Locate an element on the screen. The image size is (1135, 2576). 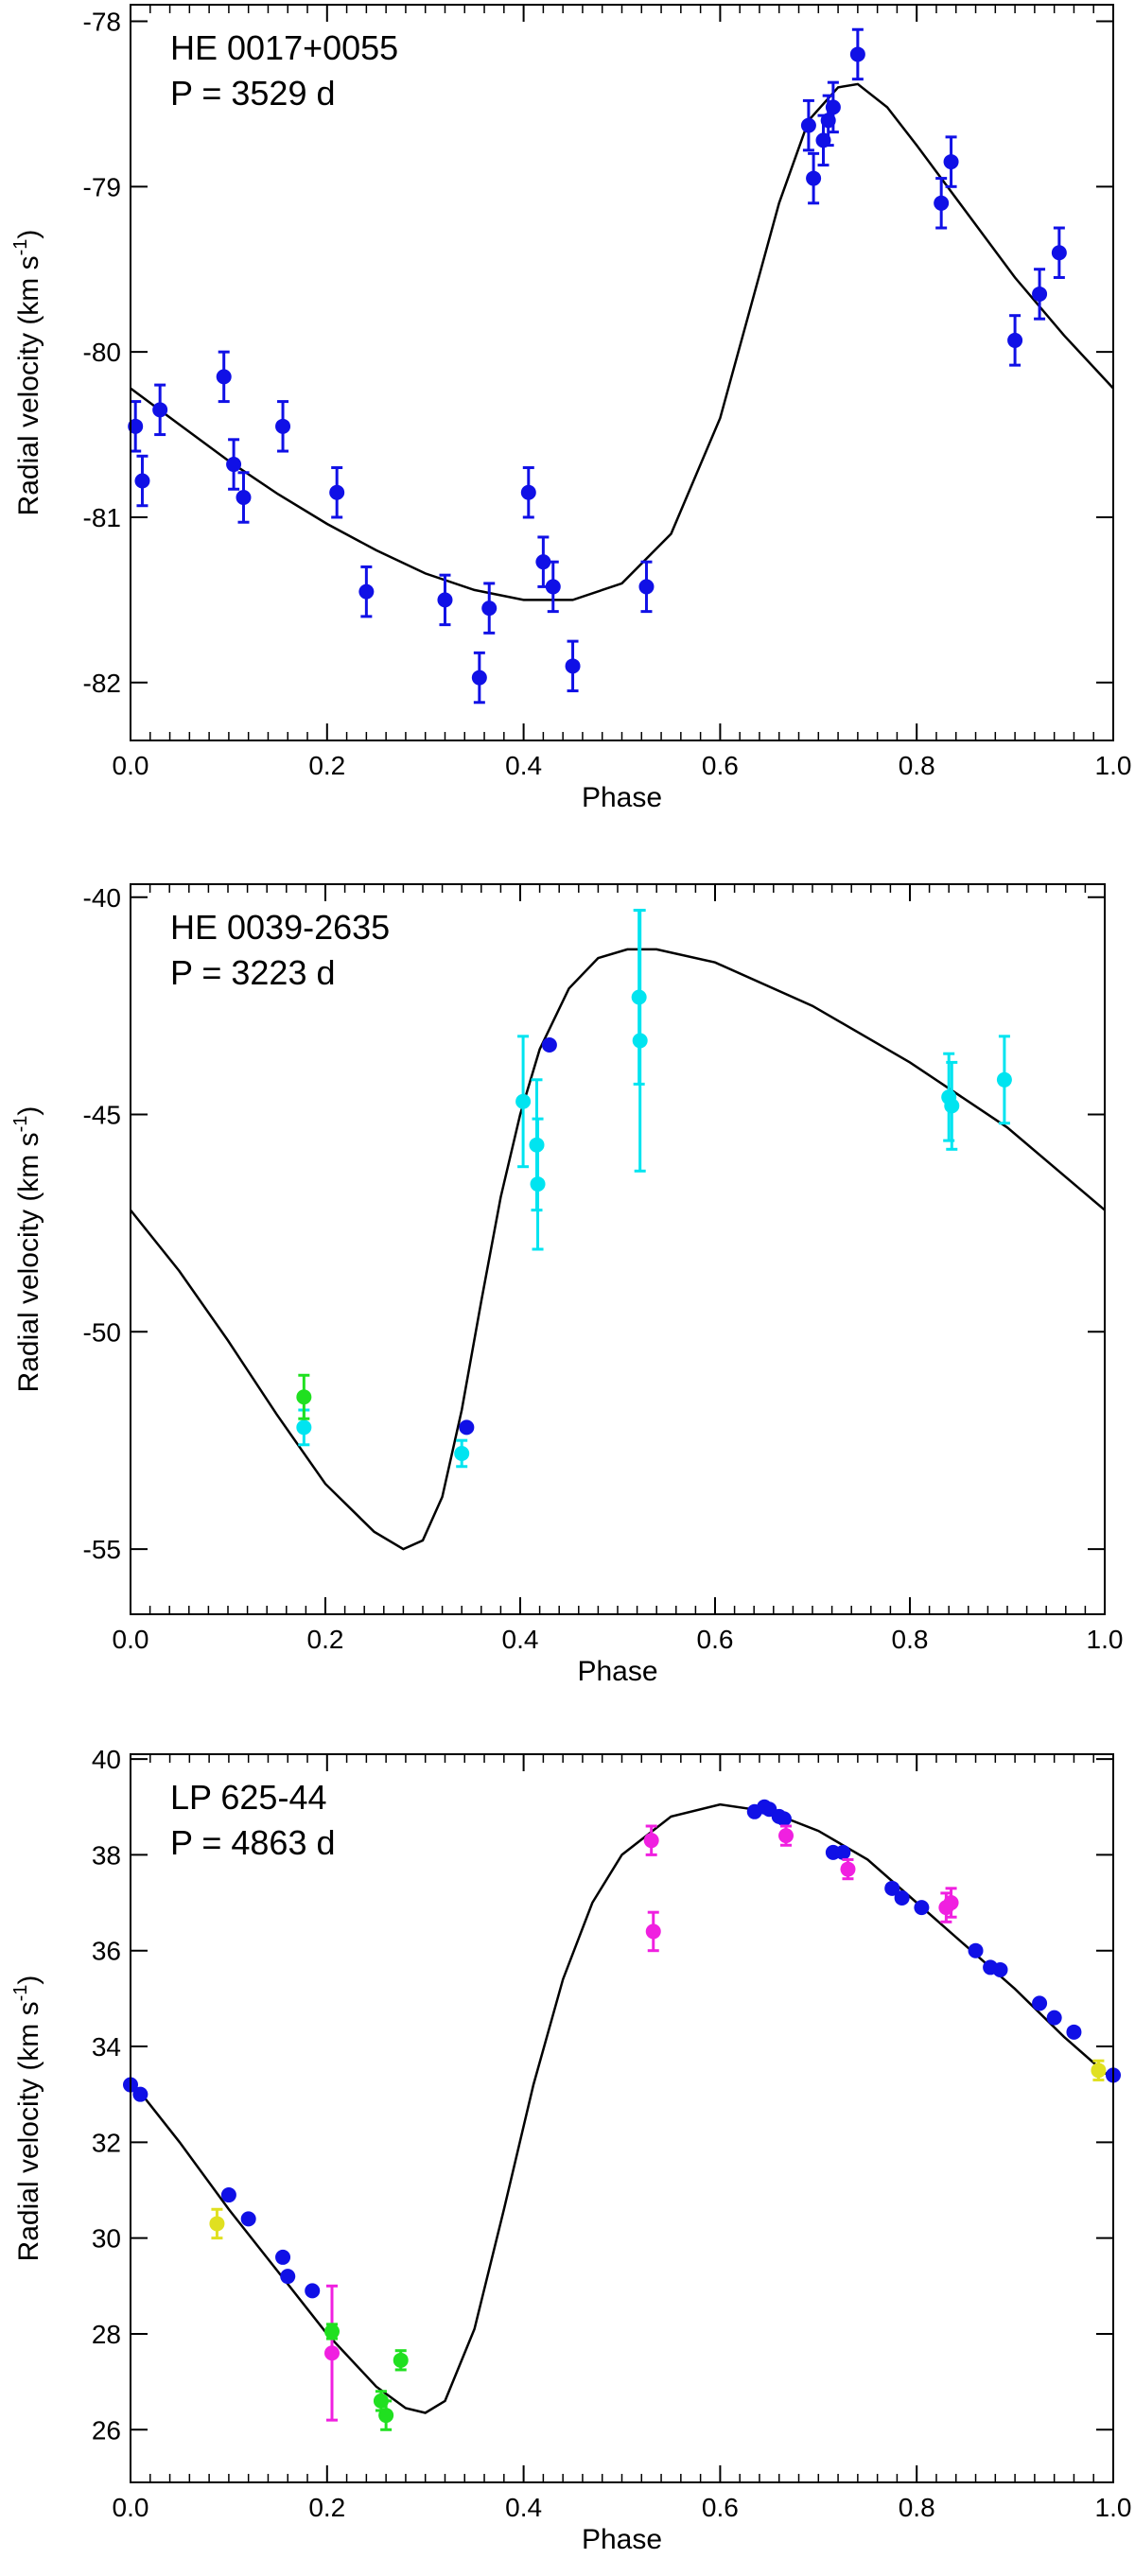
y-axis-title-close: ) is located at coordinates (28, 1980).